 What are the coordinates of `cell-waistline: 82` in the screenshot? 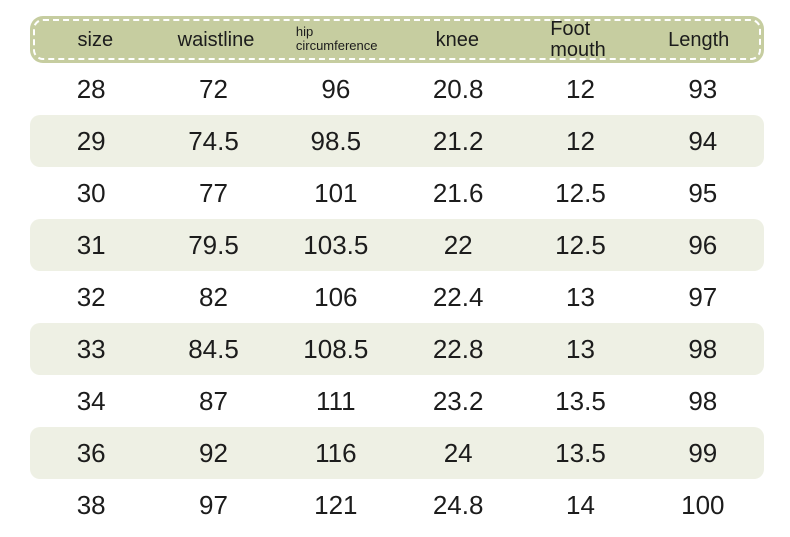 It's located at (213, 297).